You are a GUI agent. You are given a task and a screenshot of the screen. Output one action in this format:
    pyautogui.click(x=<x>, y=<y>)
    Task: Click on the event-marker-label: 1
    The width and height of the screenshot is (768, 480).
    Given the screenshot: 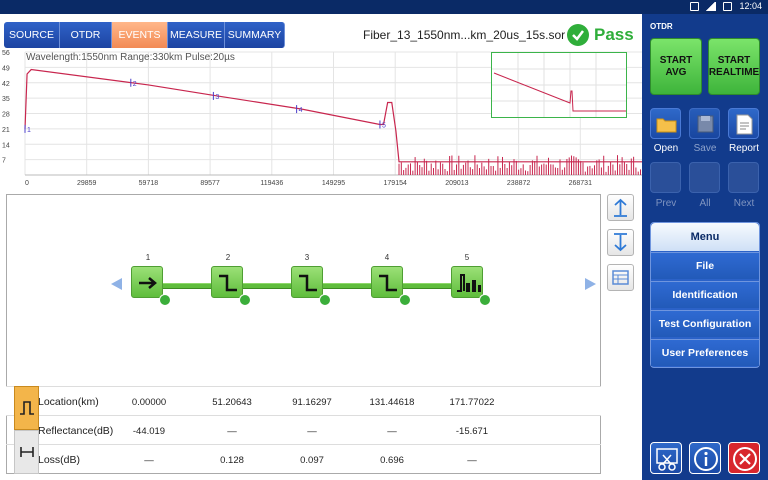 What is the action you would take?
    pyautogui.click(x=29, y=130)
    